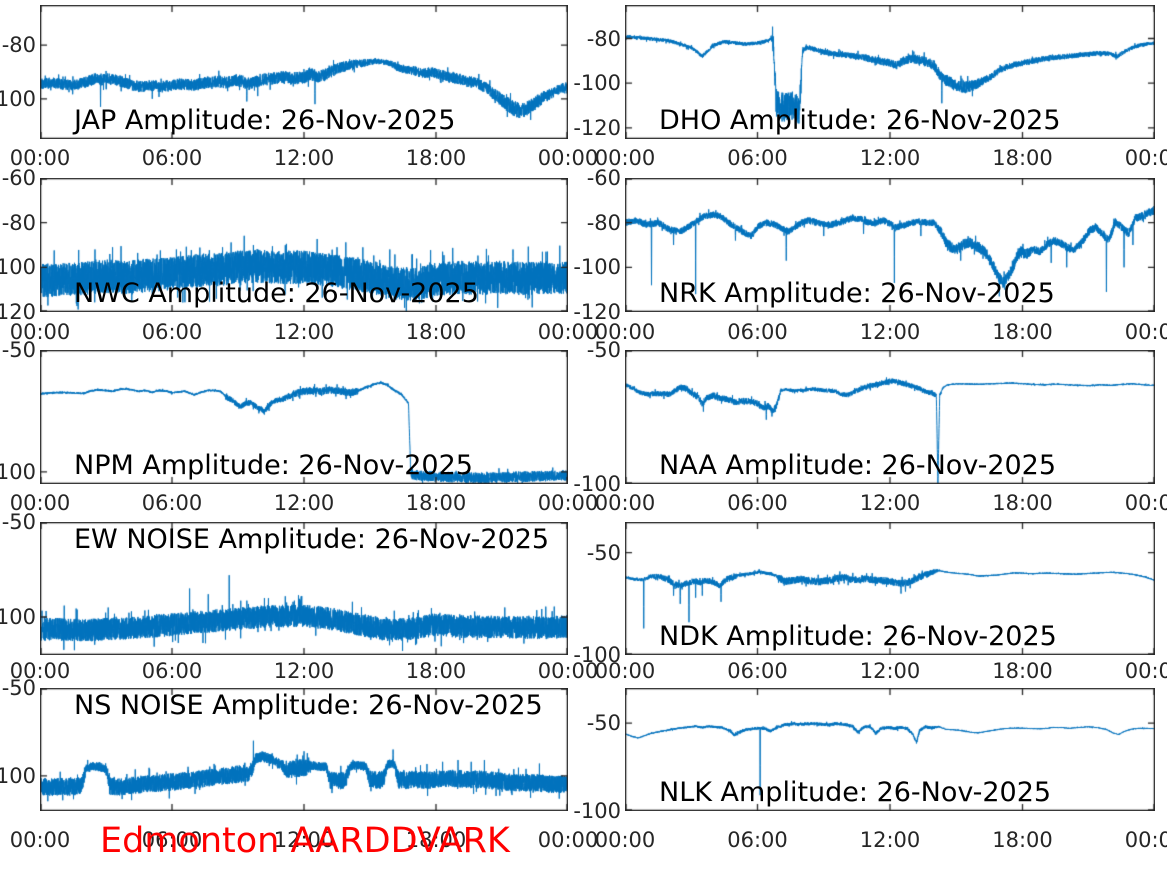  Describe the element at coordinates (276, 293) in the screenshot. I see `plot-title-nwc: NWC Amplitude: 26-Nov-2025` at that location.